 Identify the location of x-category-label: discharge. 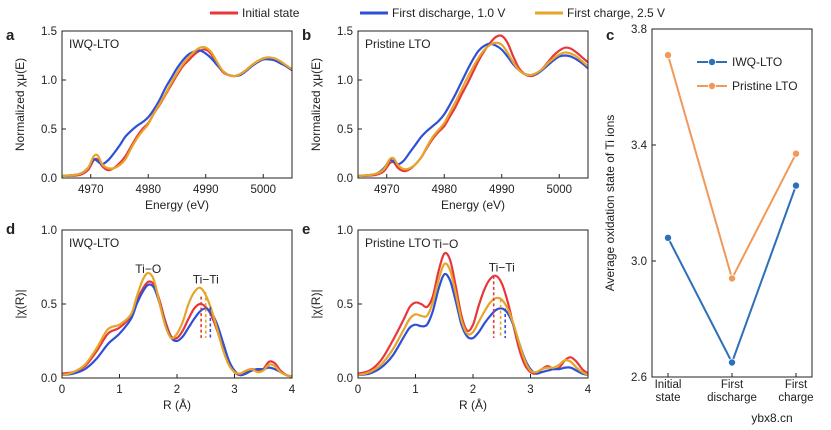
(732, 398).